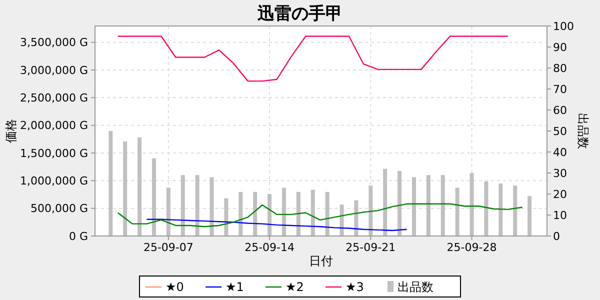 The height and width of the screenshot is (300, 600). I want to click on y-axis-title: 価格, so click(11, 131).